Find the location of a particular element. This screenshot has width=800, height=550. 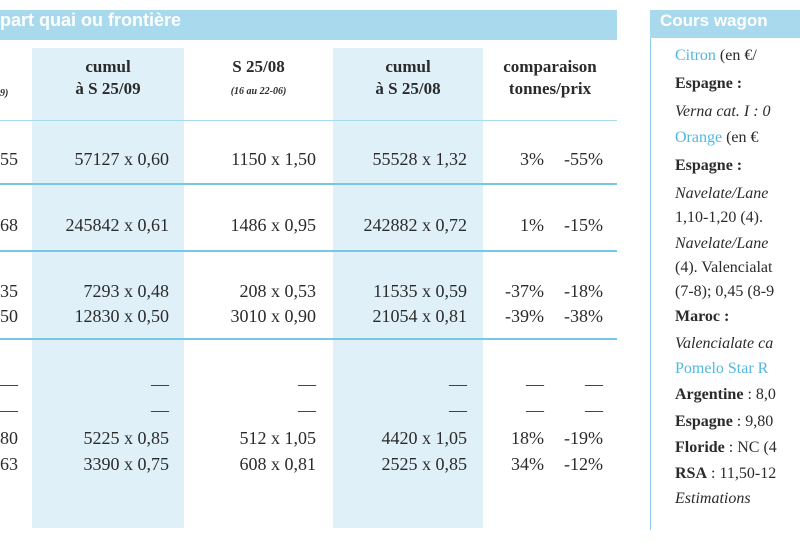

col2-header-line1: S 25/08 is located at coordinates (258, 66).